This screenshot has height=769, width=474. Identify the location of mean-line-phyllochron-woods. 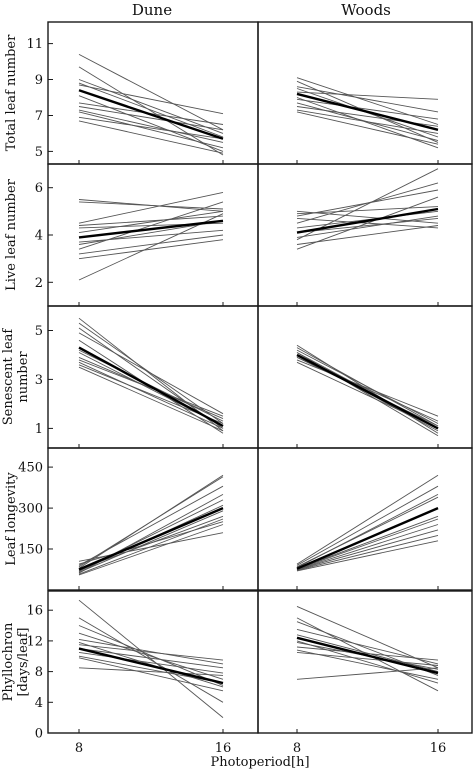
(367, 655).